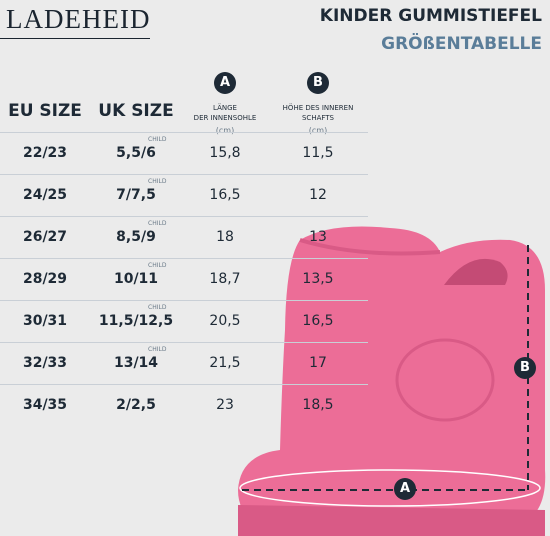 The image size is (550, 536). What do you see at coordinates (318, 405) in the screenshot?
I see `shaft-height: 18,5` at bounding box center [318, 405].